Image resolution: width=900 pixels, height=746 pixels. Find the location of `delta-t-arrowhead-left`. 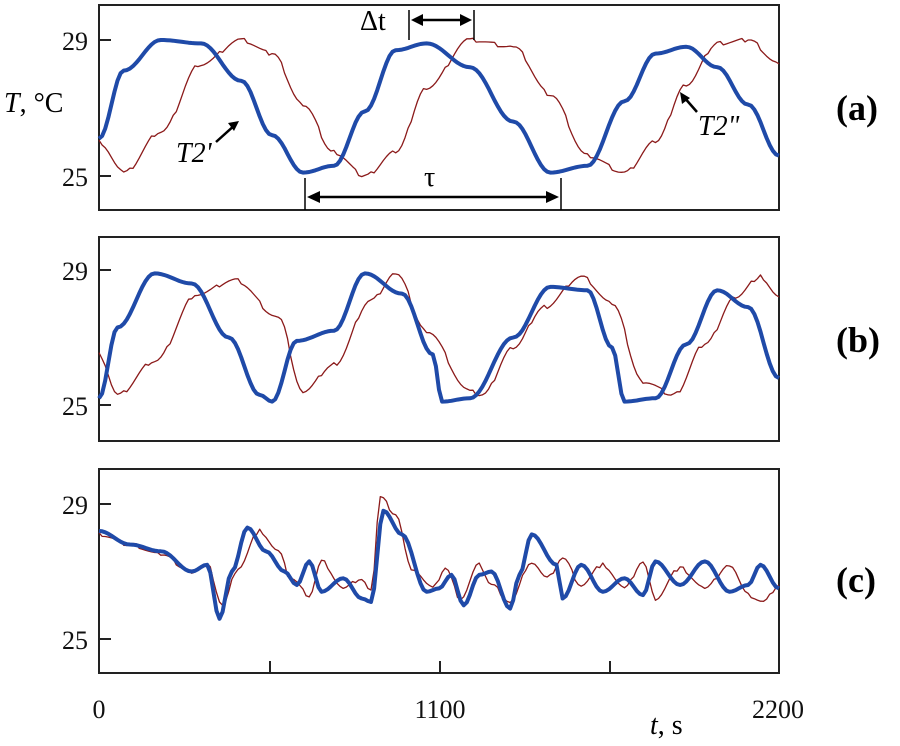

delta-t-arrowhead-left is located at coordinates (417, 20).